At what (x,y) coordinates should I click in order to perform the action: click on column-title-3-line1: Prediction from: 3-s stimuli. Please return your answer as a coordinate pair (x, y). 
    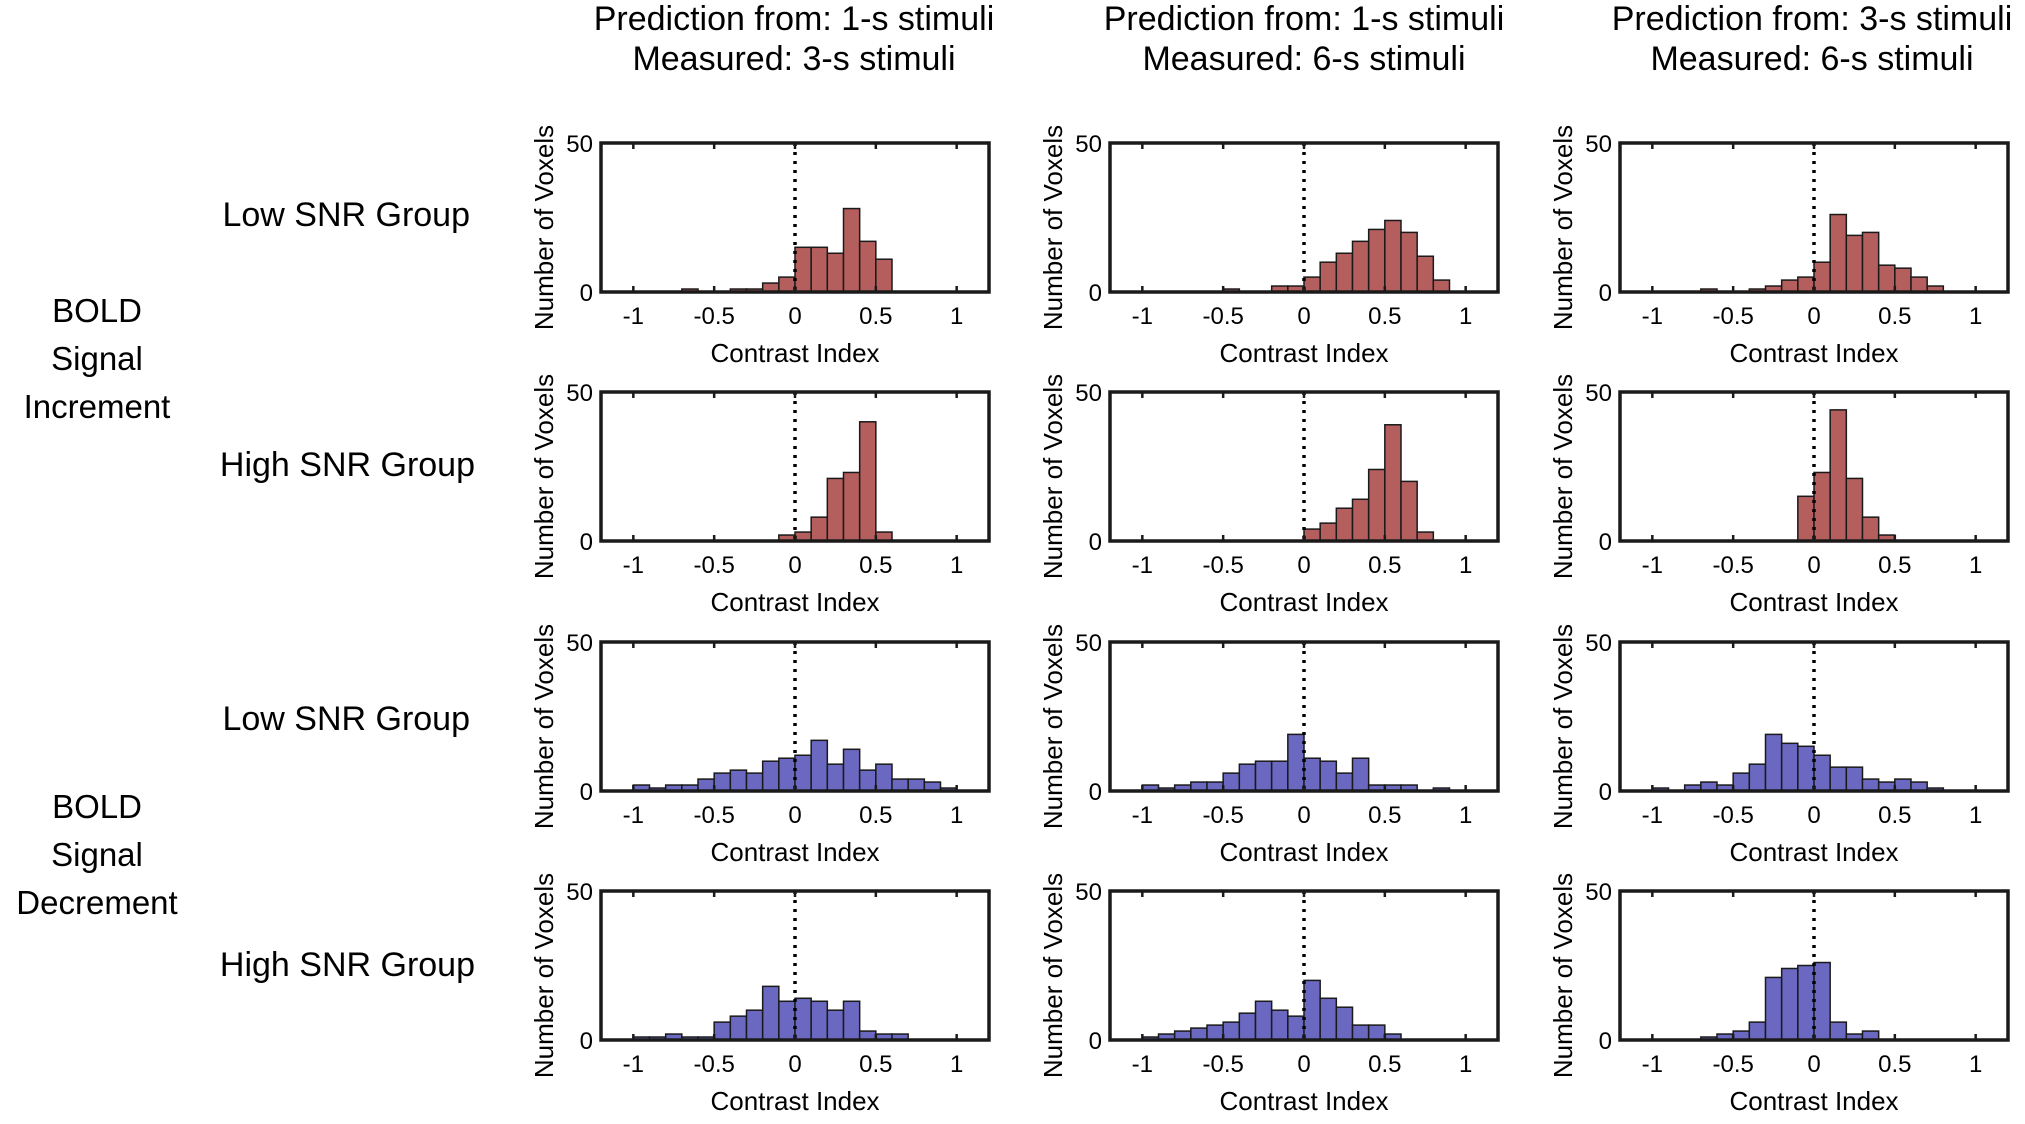
    Looking at the image, I should click on (1812, 19).